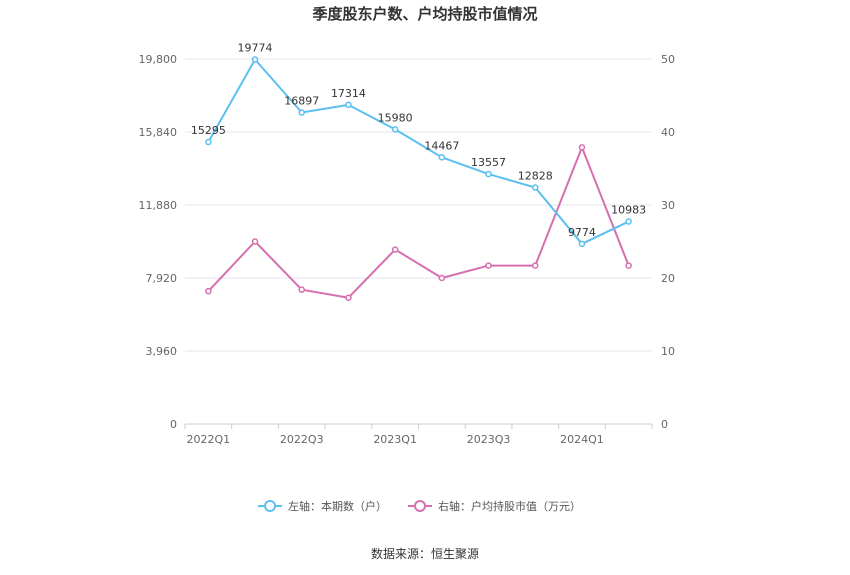  I want to click on y-right-tick-label: 0, so click(664, 424).